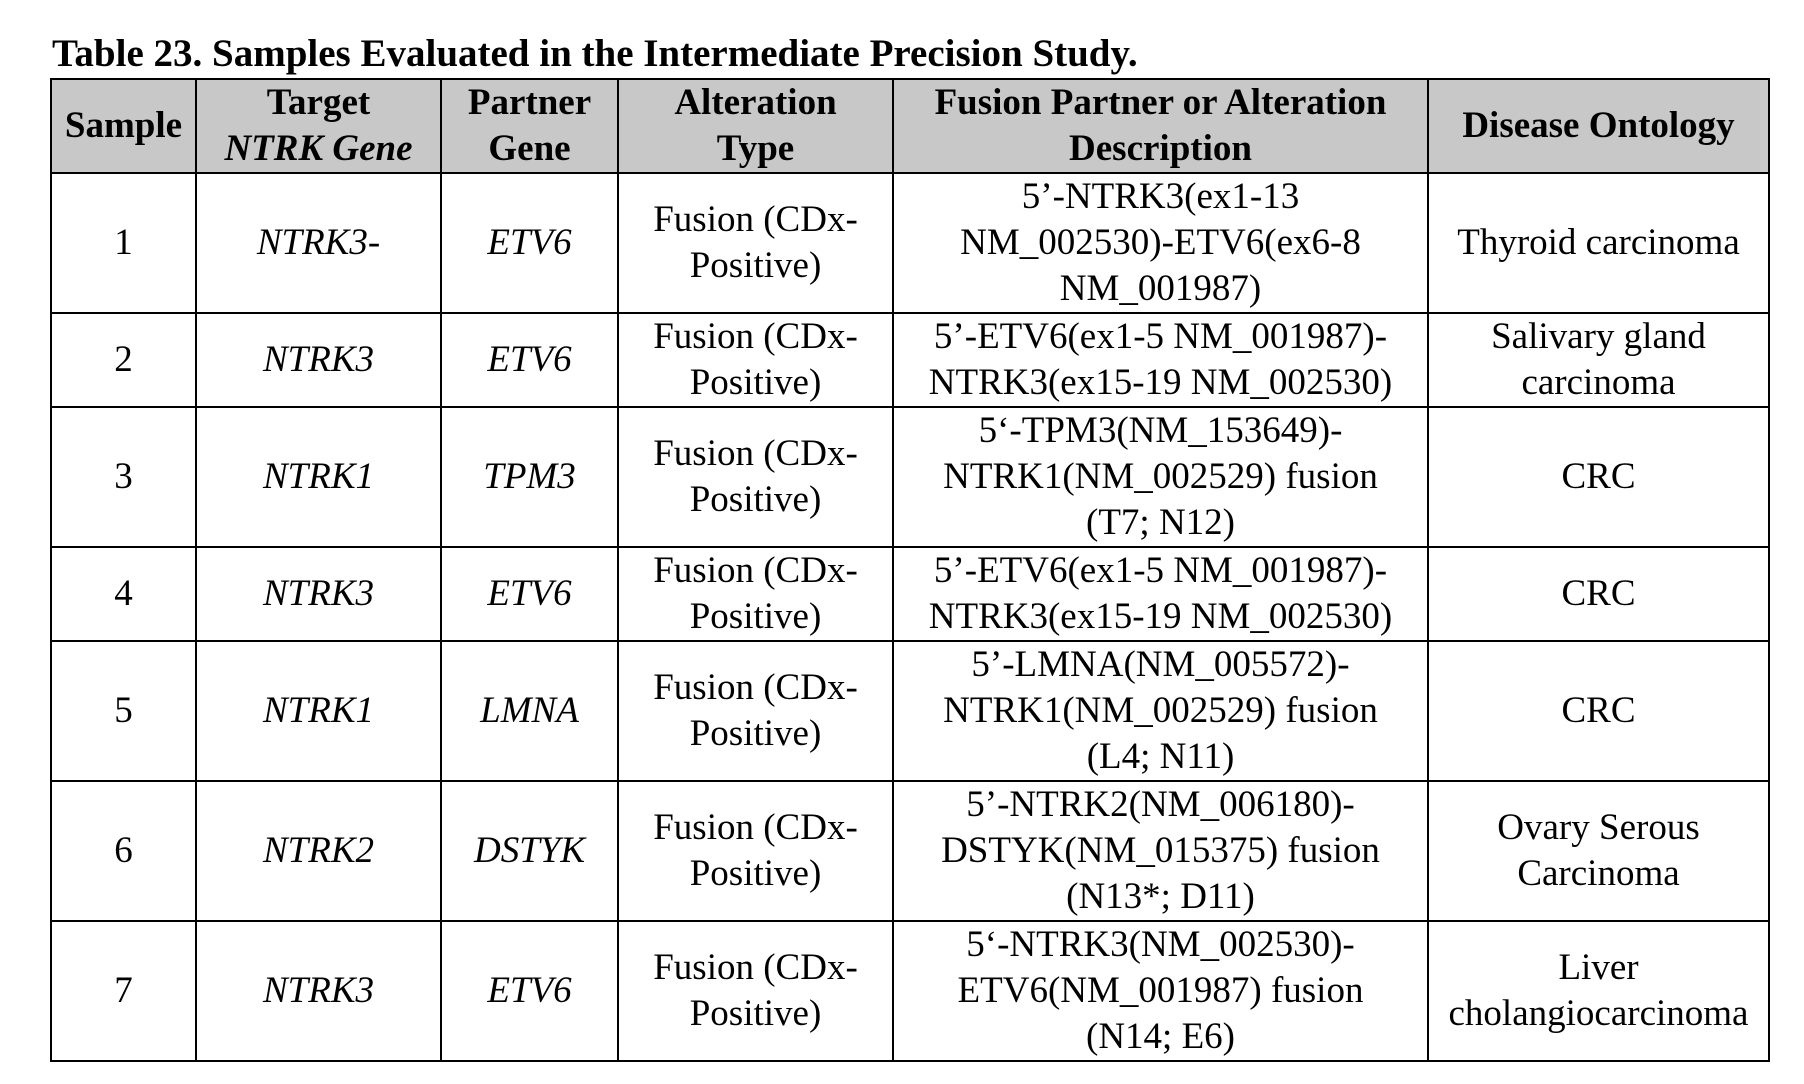 This screenshot has height=1084, width=1804. I want to click on cell-disease-ontology: Liver cholangiocarcinoma, so click(1598, 991).